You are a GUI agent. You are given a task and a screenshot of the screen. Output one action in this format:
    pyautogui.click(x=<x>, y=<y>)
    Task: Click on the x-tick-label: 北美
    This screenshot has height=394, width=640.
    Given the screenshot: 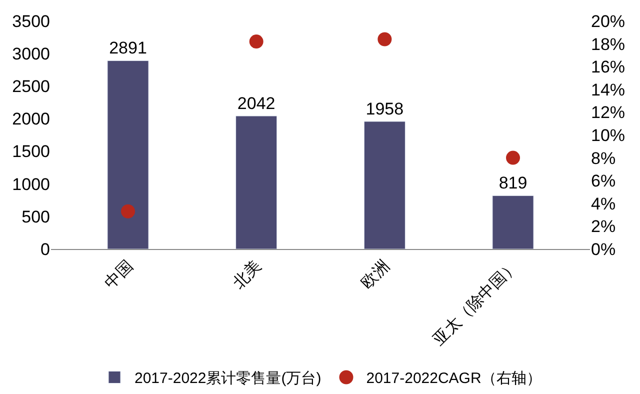 What is the action you would take?
    pyautogui.click(x=247, y=274)
    